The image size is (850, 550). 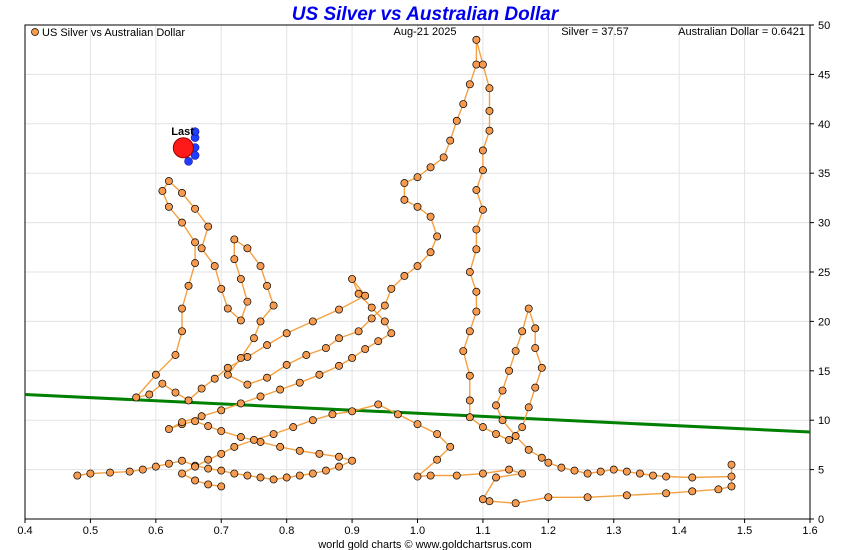 What do you see at coordinates (35, 32) in the screenshot?
I see `legend-marker` at bounding box center [35, 32].